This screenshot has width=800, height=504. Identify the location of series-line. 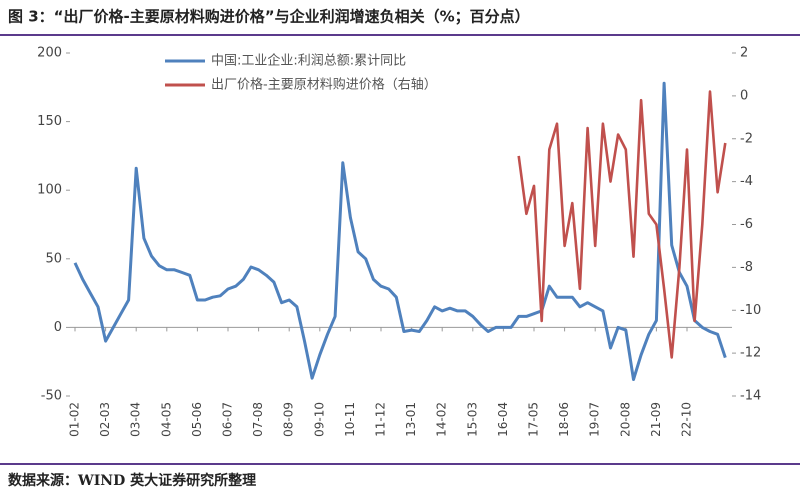
(622, 224).